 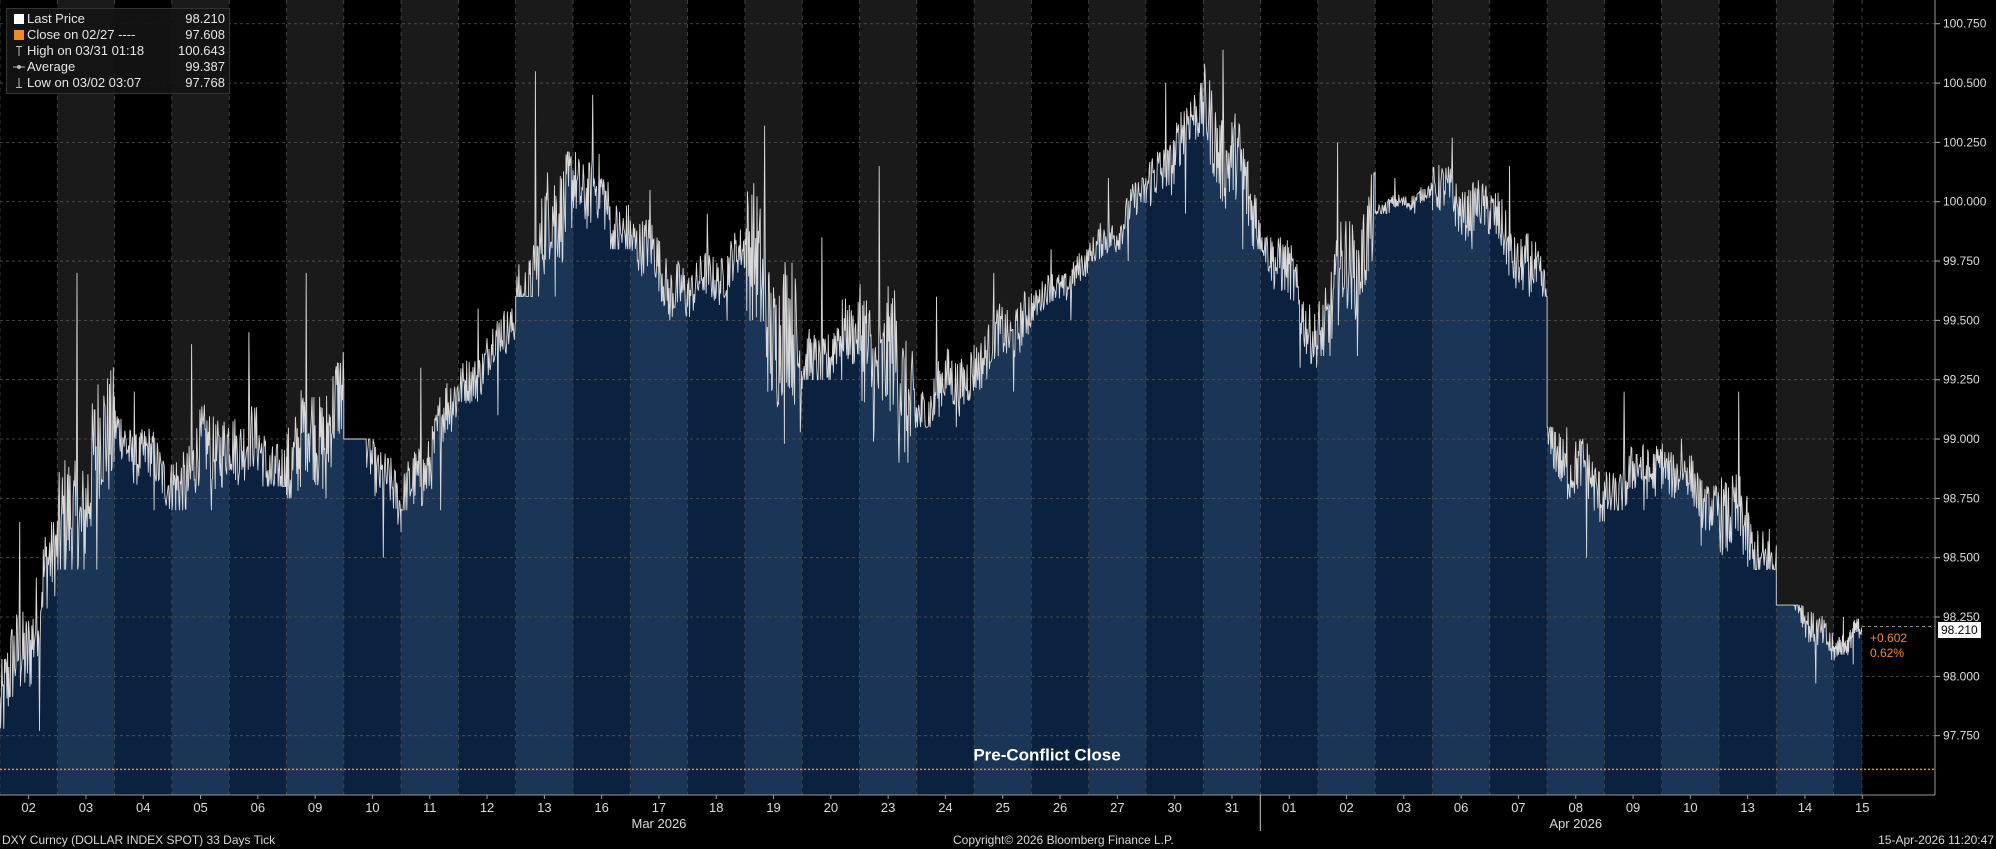 I want to click on x-tick-label: 05, so click(x=200, y=807).